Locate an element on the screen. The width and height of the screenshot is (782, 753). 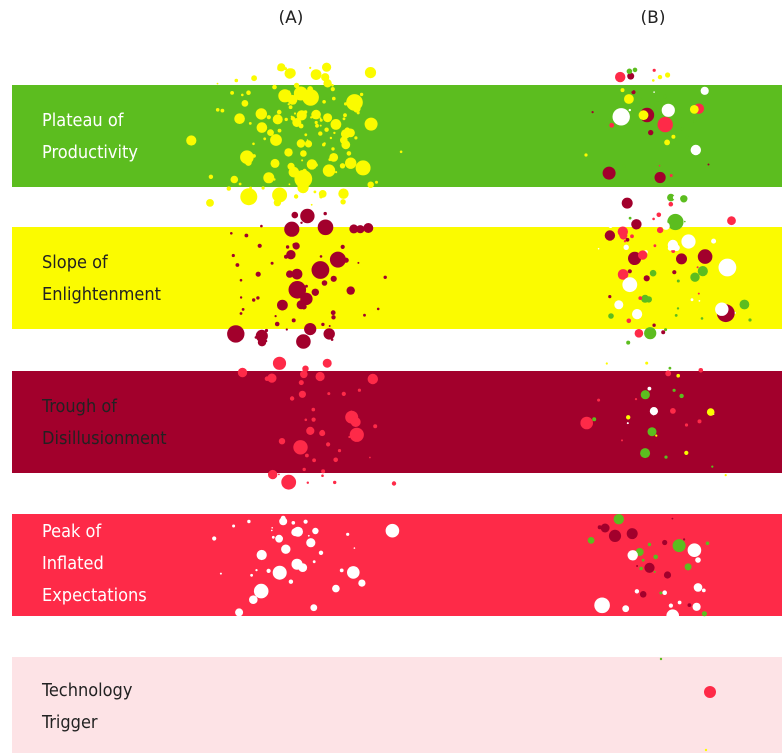
band-label-line: Enlightenment is located at coordinates (101, 294).